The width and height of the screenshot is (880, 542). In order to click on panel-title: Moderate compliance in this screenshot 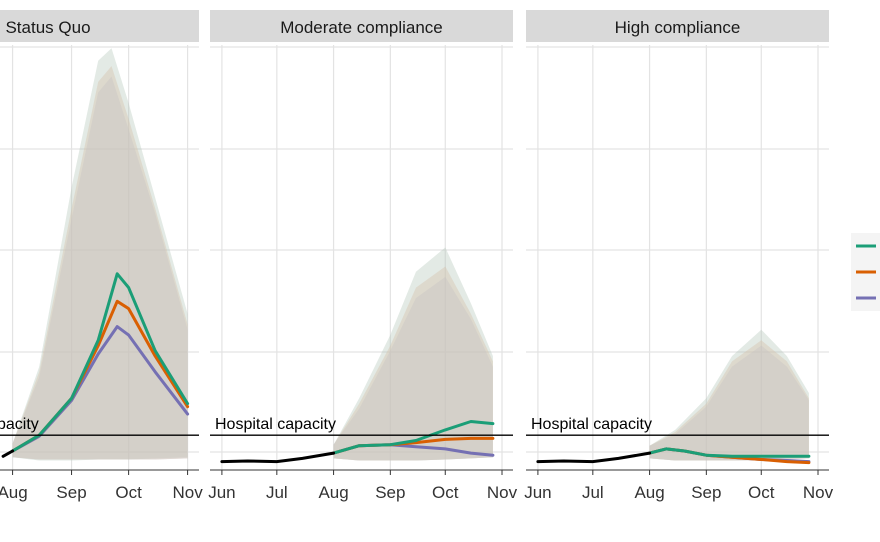, I will do `click(361, 27)`.